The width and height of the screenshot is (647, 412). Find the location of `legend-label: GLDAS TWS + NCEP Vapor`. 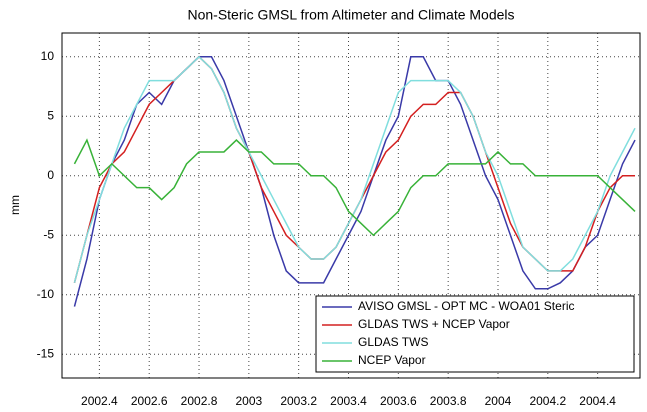

legend-label: GLDAS TWS + NCEP Vapor is located at coordinates (434, 324).